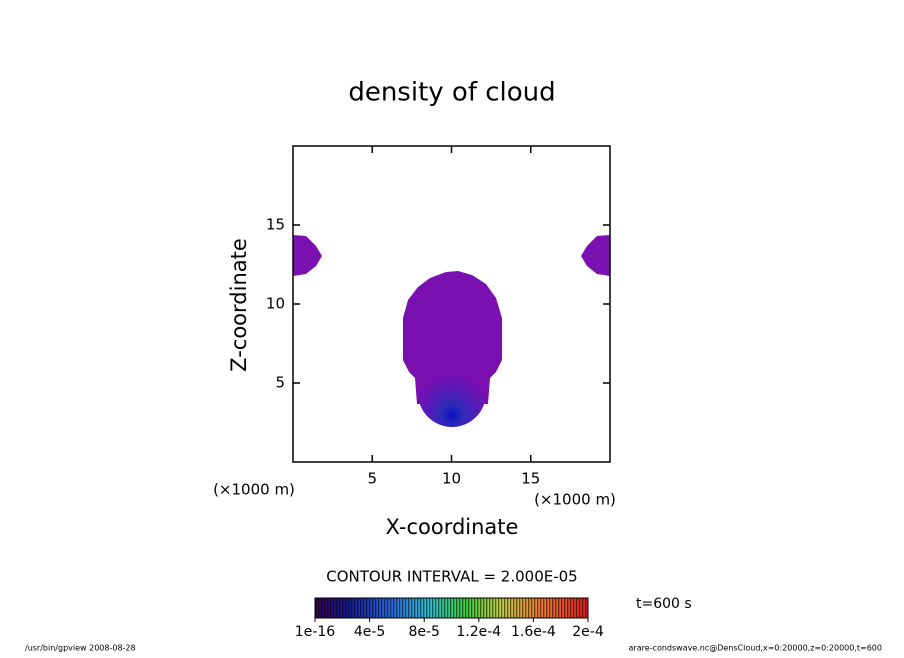 This screenshot has width=904, height=658. What do you see at coordinates (530, 479) in the screenshot?
I see `x-tick-label: 15` at bounding box center [530, 479].